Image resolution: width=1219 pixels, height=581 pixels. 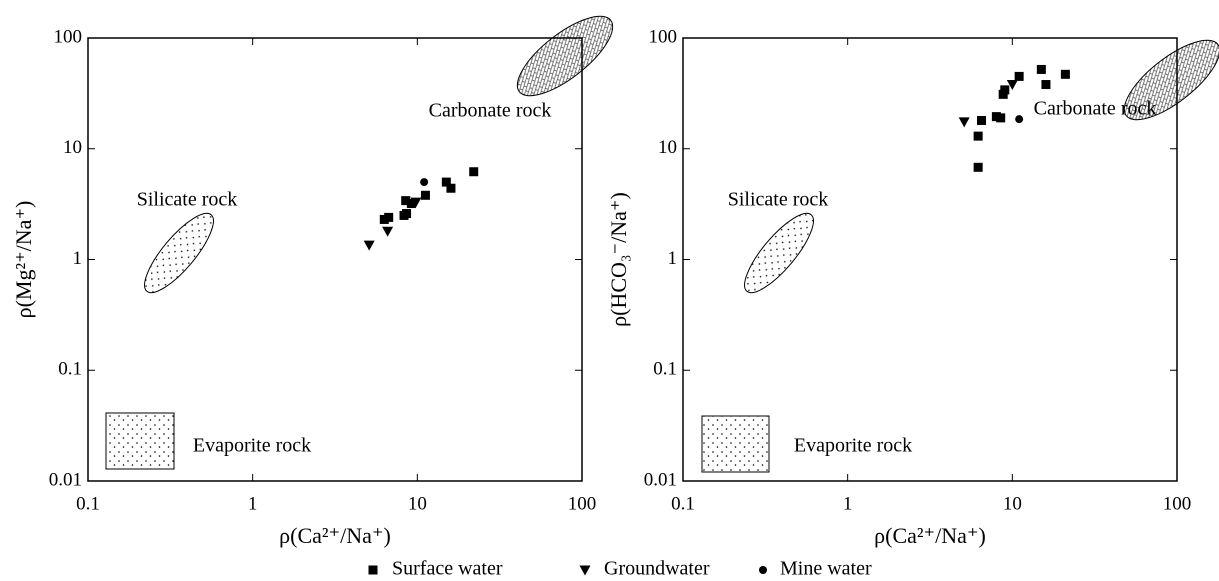 What do you see at coordinates (618, 259) in the screenshot?
I see `y-axis-title: ρ(HCO₃⁻/Na⁺)` at bounding box center [618, 259].